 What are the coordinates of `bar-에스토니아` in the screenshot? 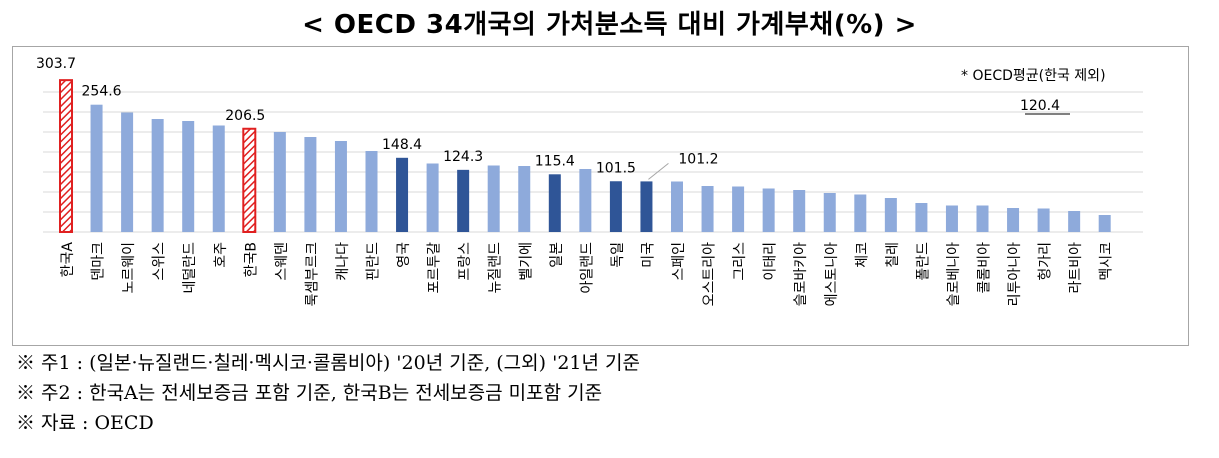 It's located at (829, 212).